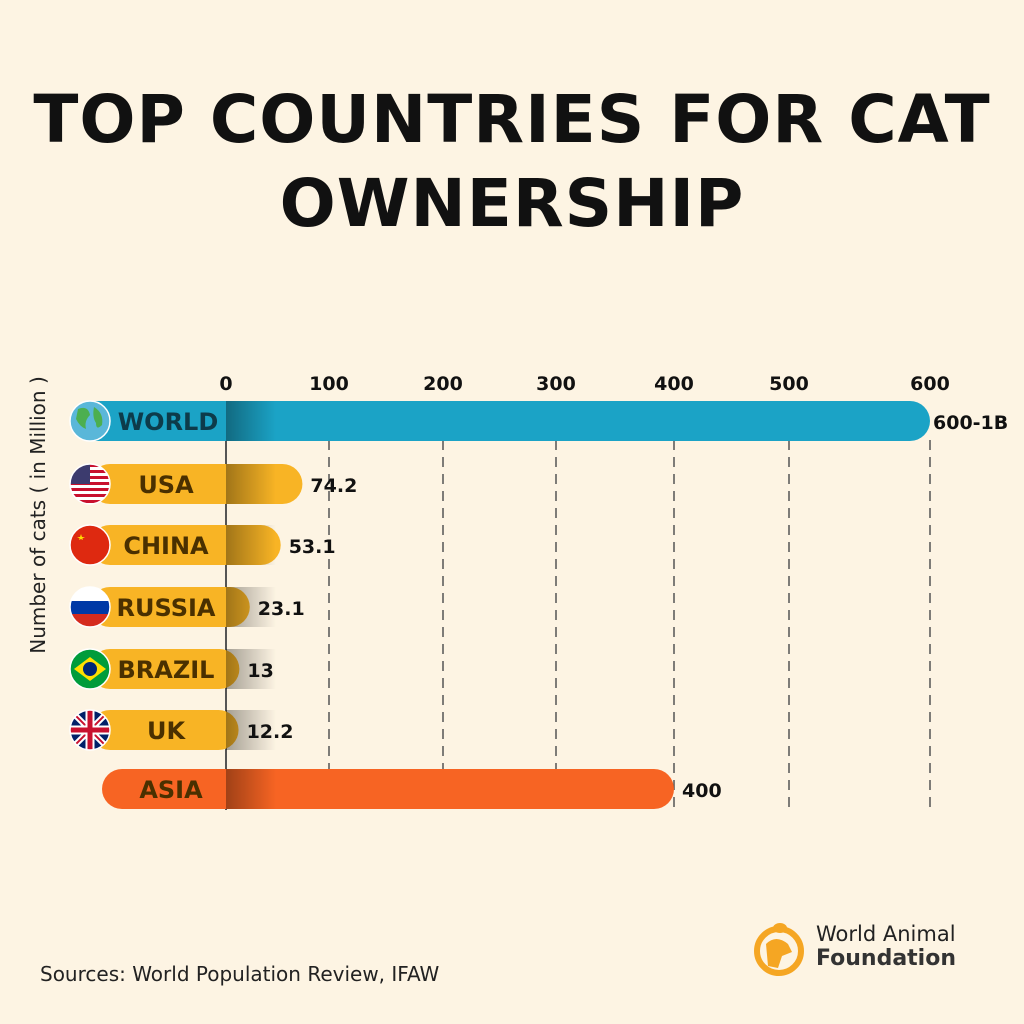 The height and width of the screenshot is (1024, 1024). I want to click on value-label: 74.2, so click(333, 486).